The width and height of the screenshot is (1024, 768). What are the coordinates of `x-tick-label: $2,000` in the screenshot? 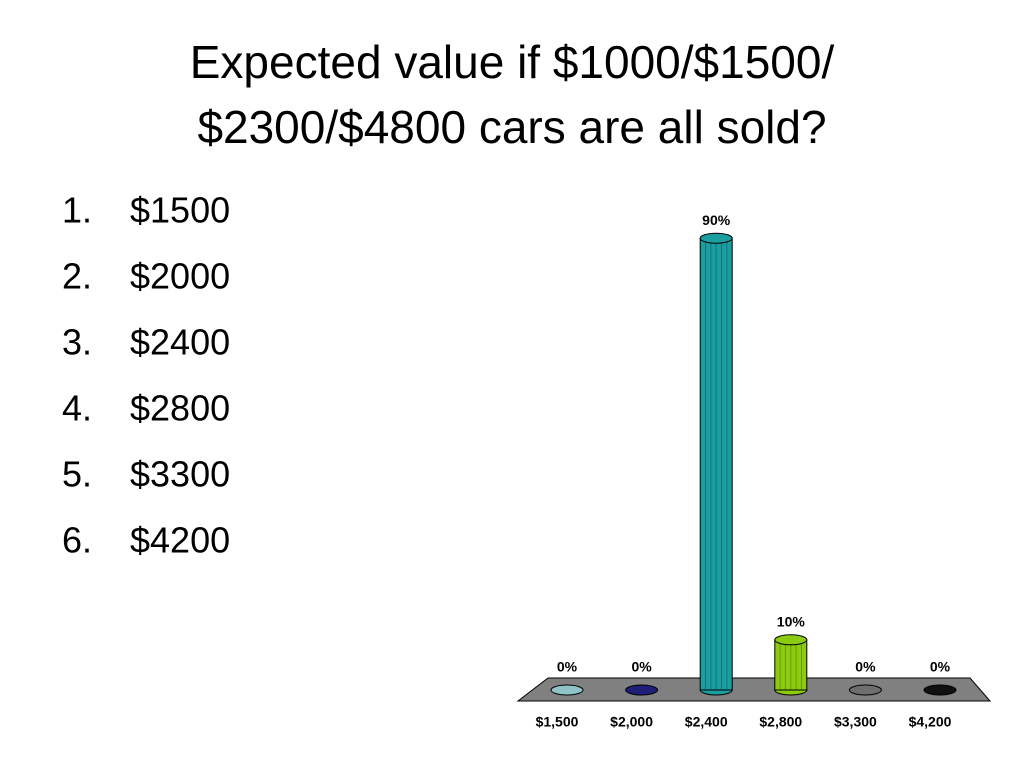 It's located at (631, 722).